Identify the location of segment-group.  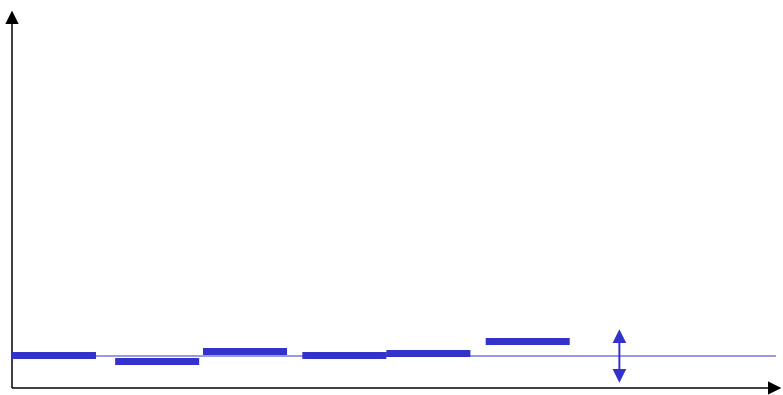
(291, 351).